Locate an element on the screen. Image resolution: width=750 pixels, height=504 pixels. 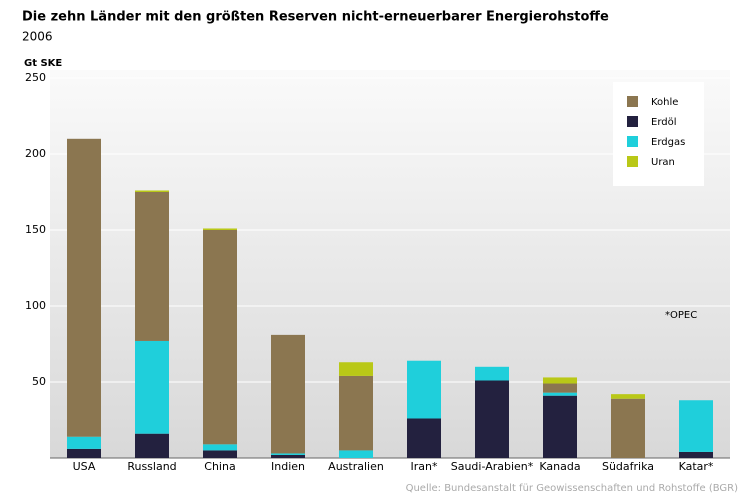
x-tick-label: Kanada is located at coordinates (559, 466).